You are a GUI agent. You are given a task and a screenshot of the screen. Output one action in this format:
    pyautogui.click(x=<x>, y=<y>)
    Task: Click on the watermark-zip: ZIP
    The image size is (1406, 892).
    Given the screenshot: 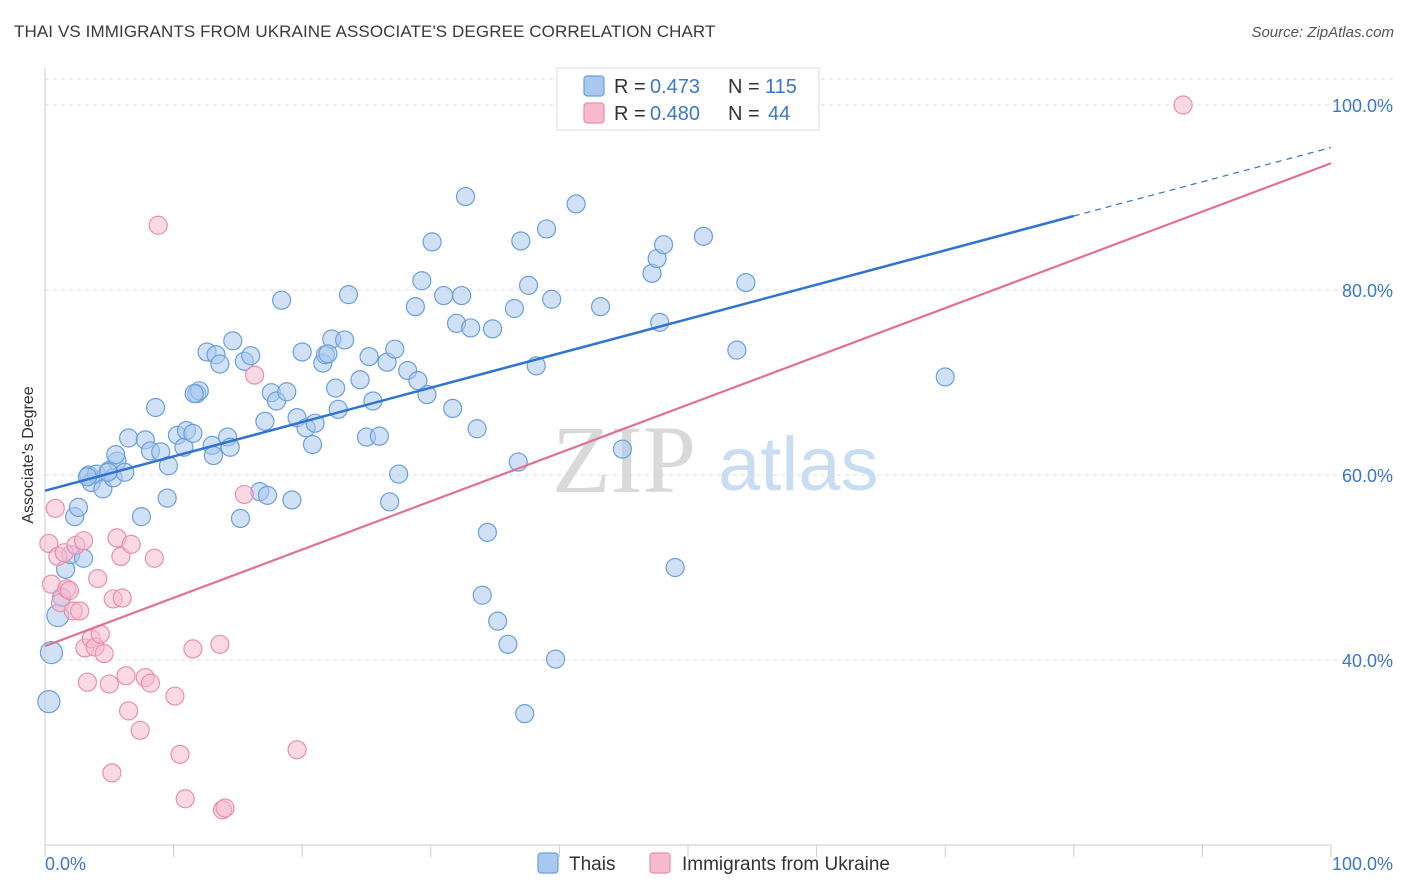 What is the action you would take?
    pyautogui.click(x=624, y=459)
    